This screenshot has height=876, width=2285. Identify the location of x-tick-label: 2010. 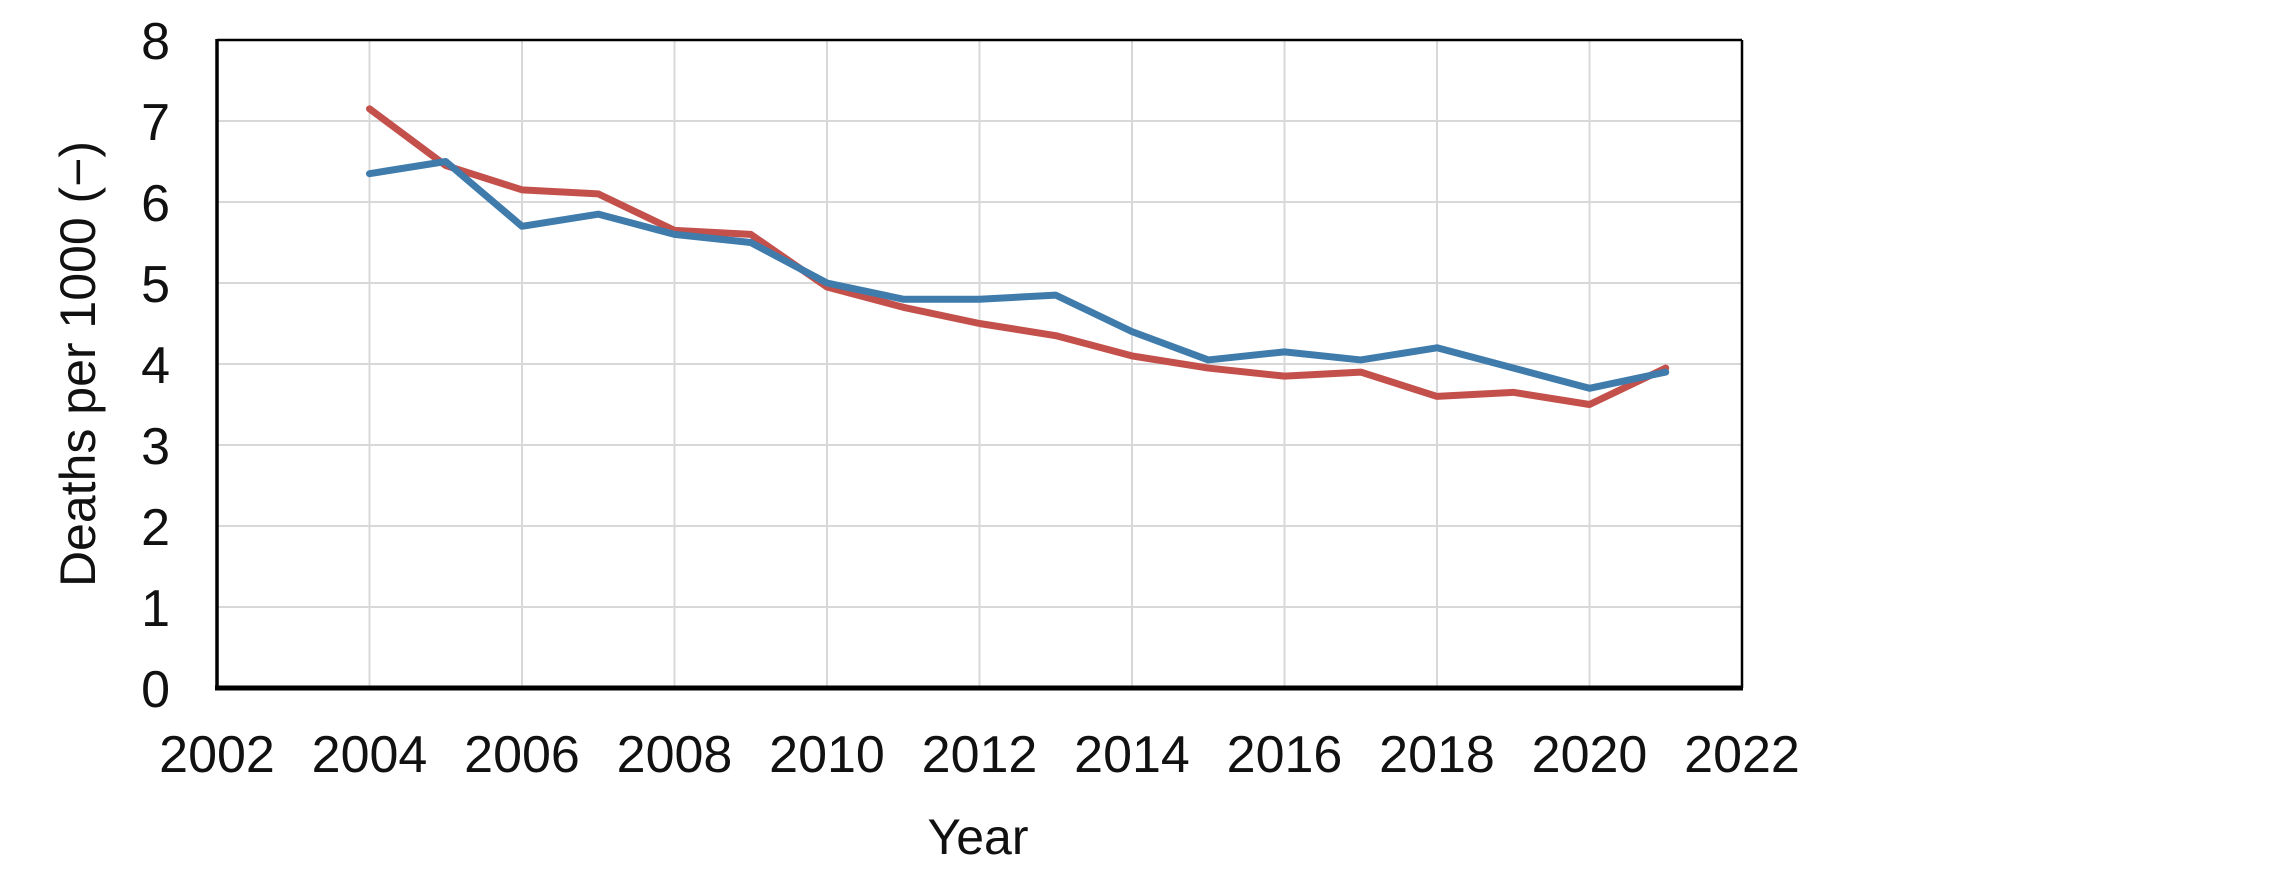
(827, 755).